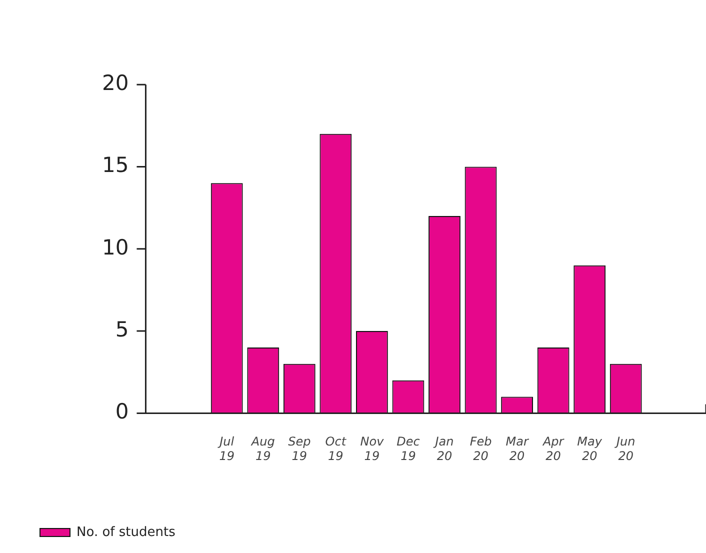 This screenshot has width=706, height=553. Describe the element at coordinates (115, 83) in the screenshot. I see `y-tick-label: 20` at that location.